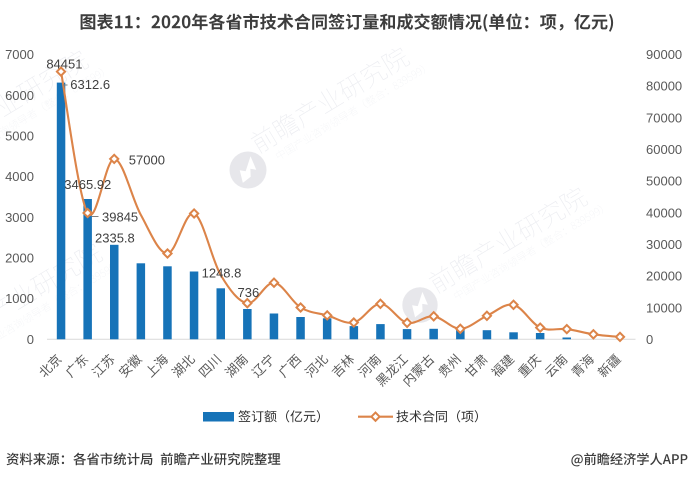  What do you see at coordinates (64, 63) in the screenshot?
I see `svg-text: 84451` at bounding box center [64, 63].